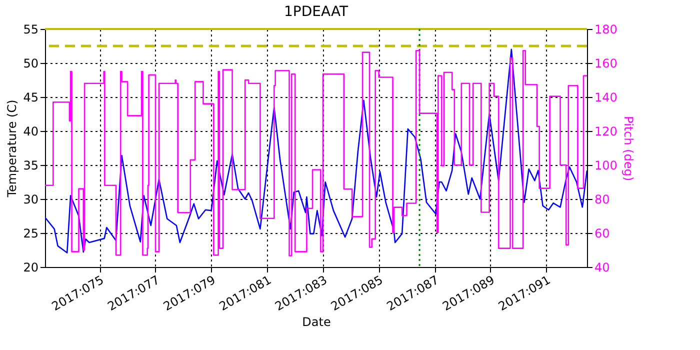 The width and height of the screenshot is (700, 350). I want to click on y-axis-title: Temperature (C), so click(12, 149).